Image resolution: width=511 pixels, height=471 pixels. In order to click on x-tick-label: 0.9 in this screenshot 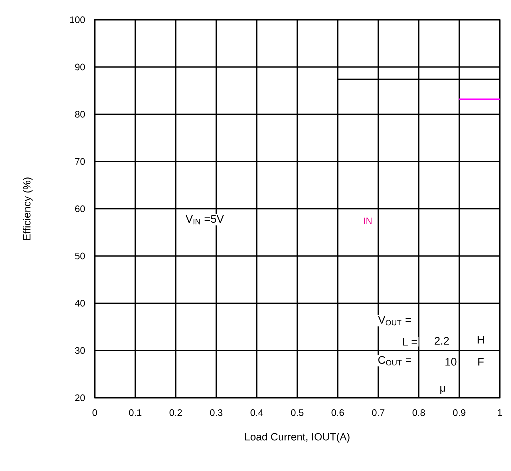, I will do `click(459, 413)`.